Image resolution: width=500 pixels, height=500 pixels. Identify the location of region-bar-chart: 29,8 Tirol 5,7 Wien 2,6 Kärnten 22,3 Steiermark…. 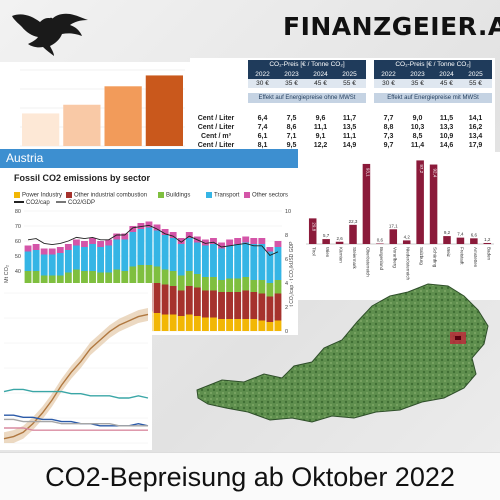
(399, 226).